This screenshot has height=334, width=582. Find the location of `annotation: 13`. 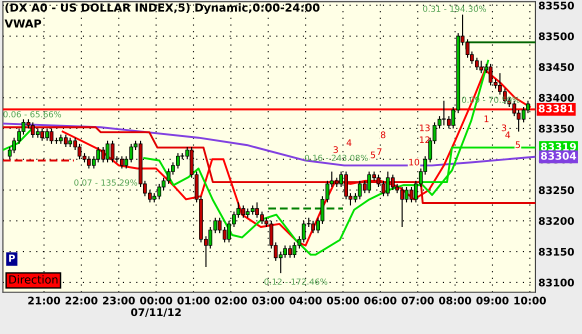

annotation: 13 is located at coordinates (425, 128).